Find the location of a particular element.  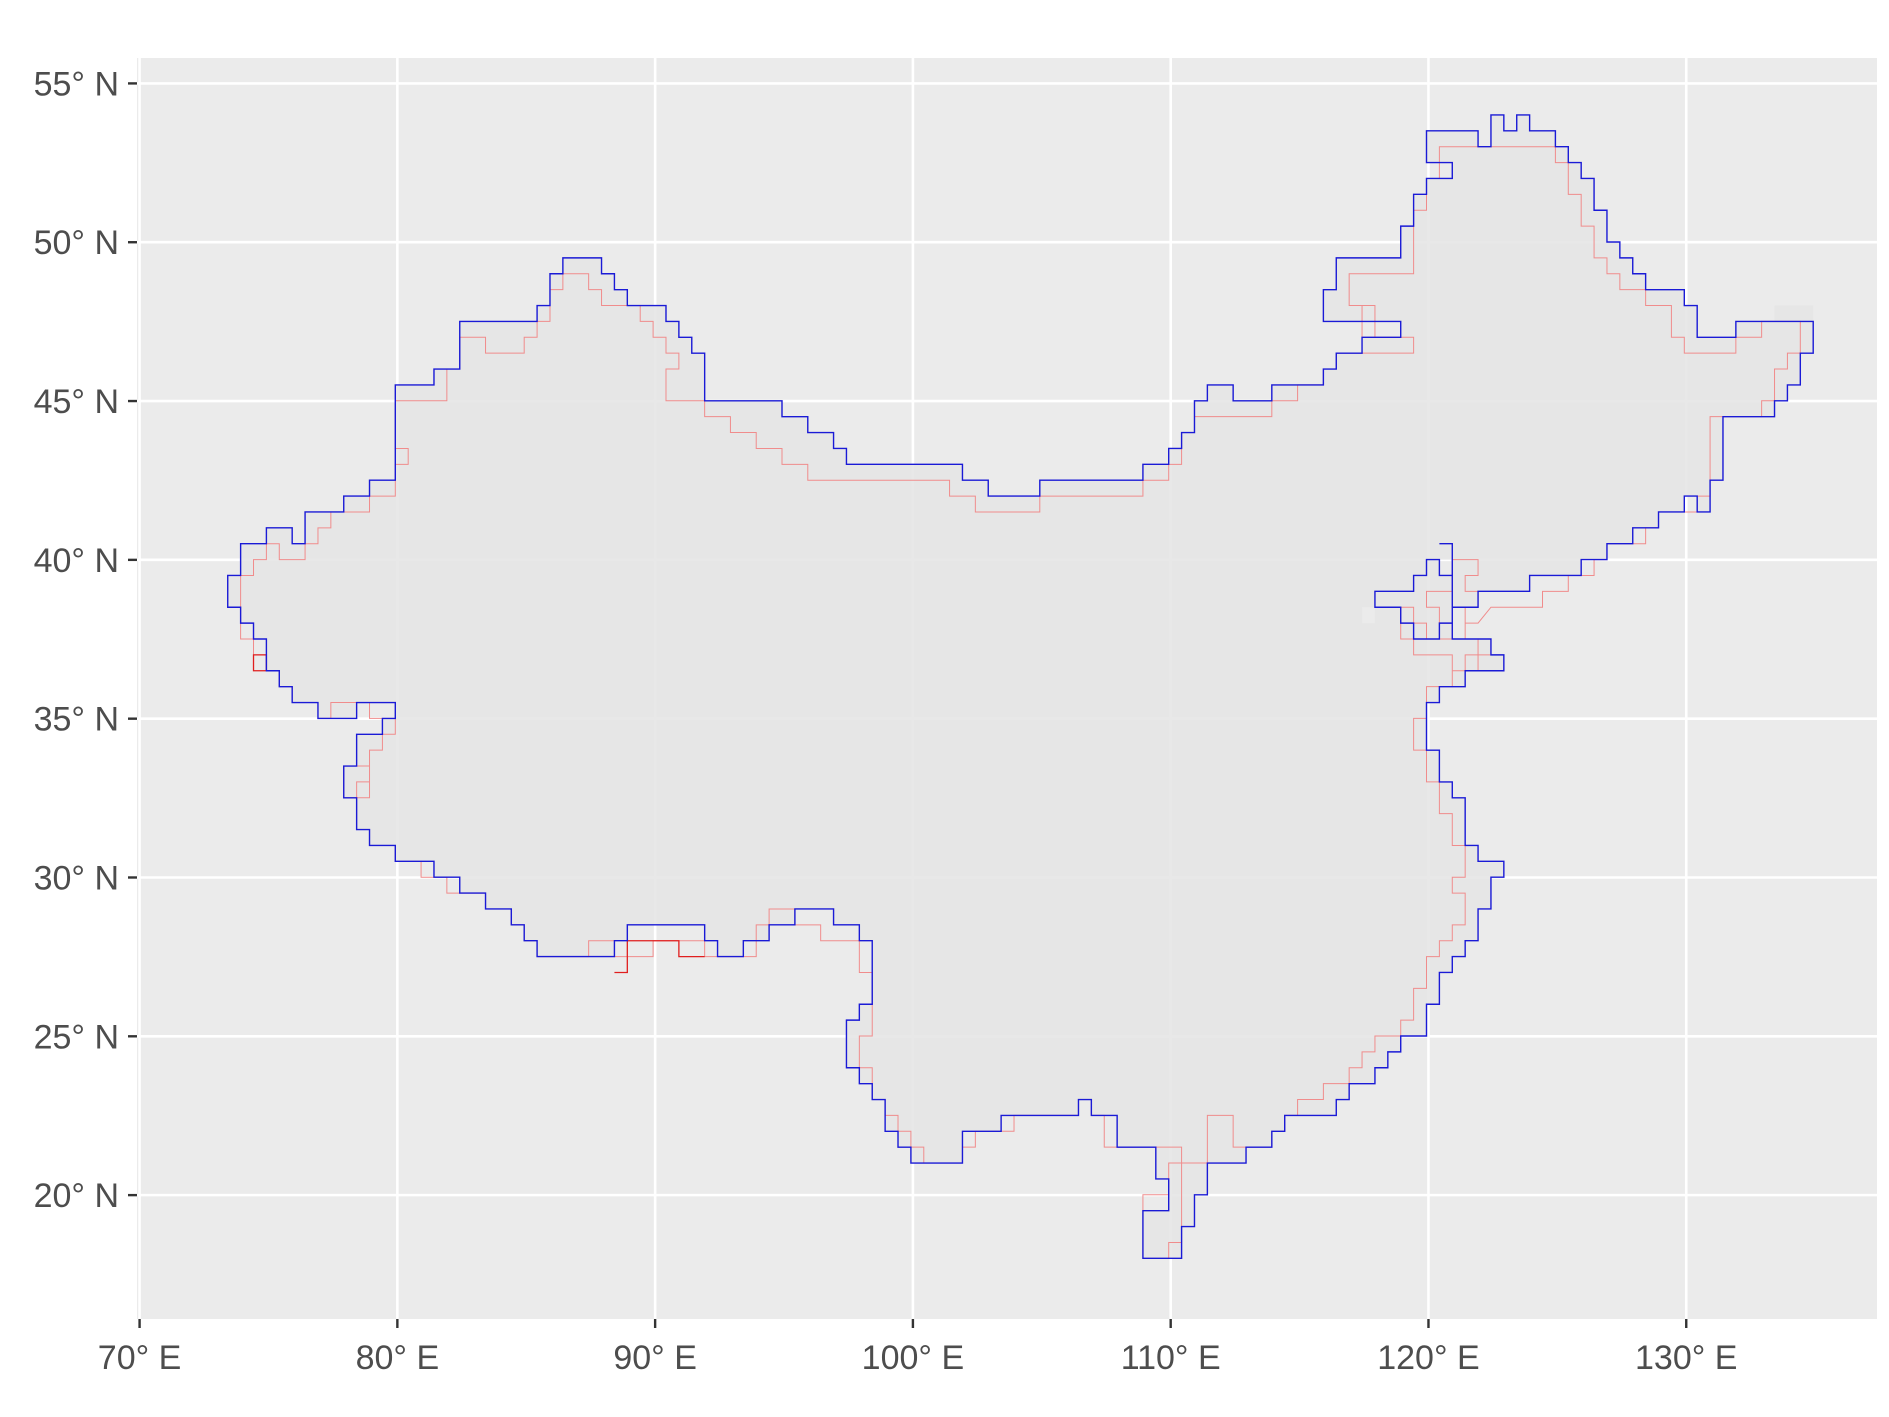

x-axis: 70° E 80° E 90° E 100° E 110° E 120° E 130° E is located at coordinates (917, 1348).